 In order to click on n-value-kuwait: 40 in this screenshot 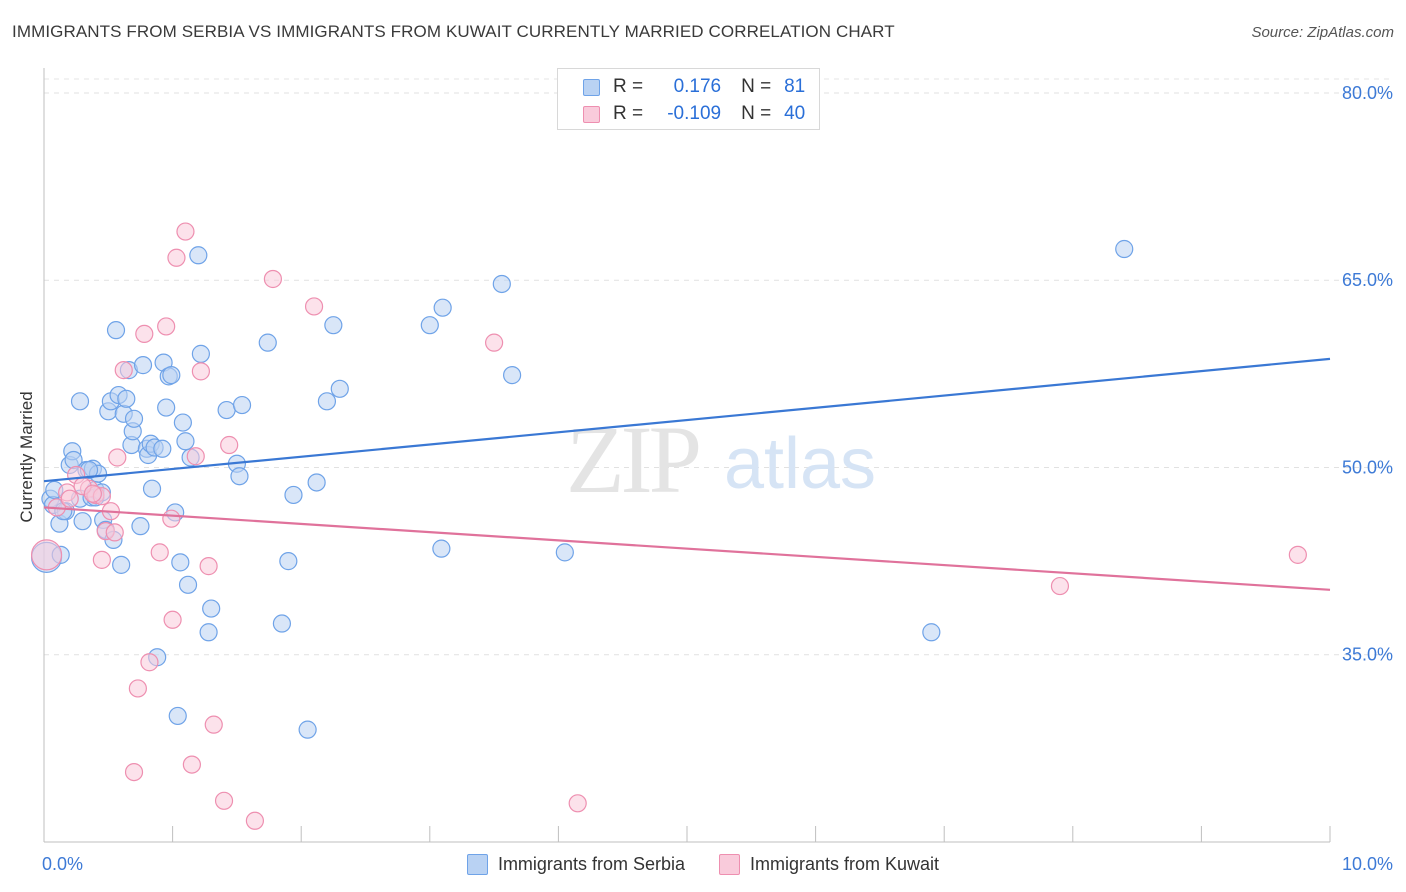, I will do `click(795, 113)`.